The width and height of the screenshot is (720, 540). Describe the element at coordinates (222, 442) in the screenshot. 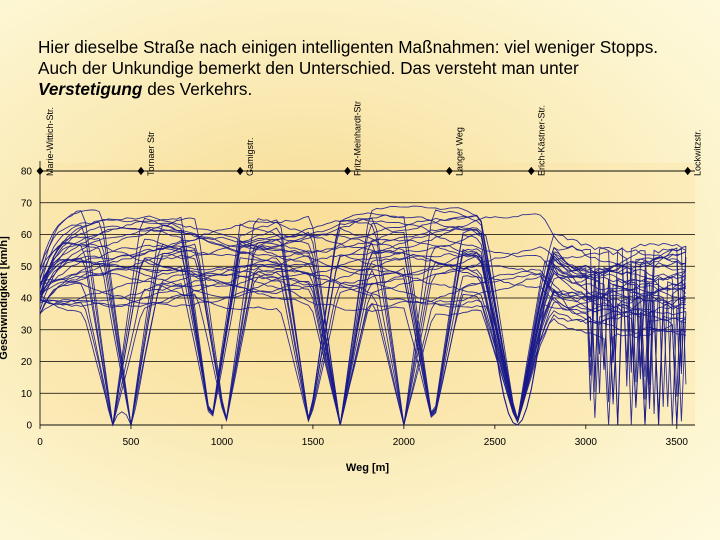

I see `x-tick-label: 1000` at that location.